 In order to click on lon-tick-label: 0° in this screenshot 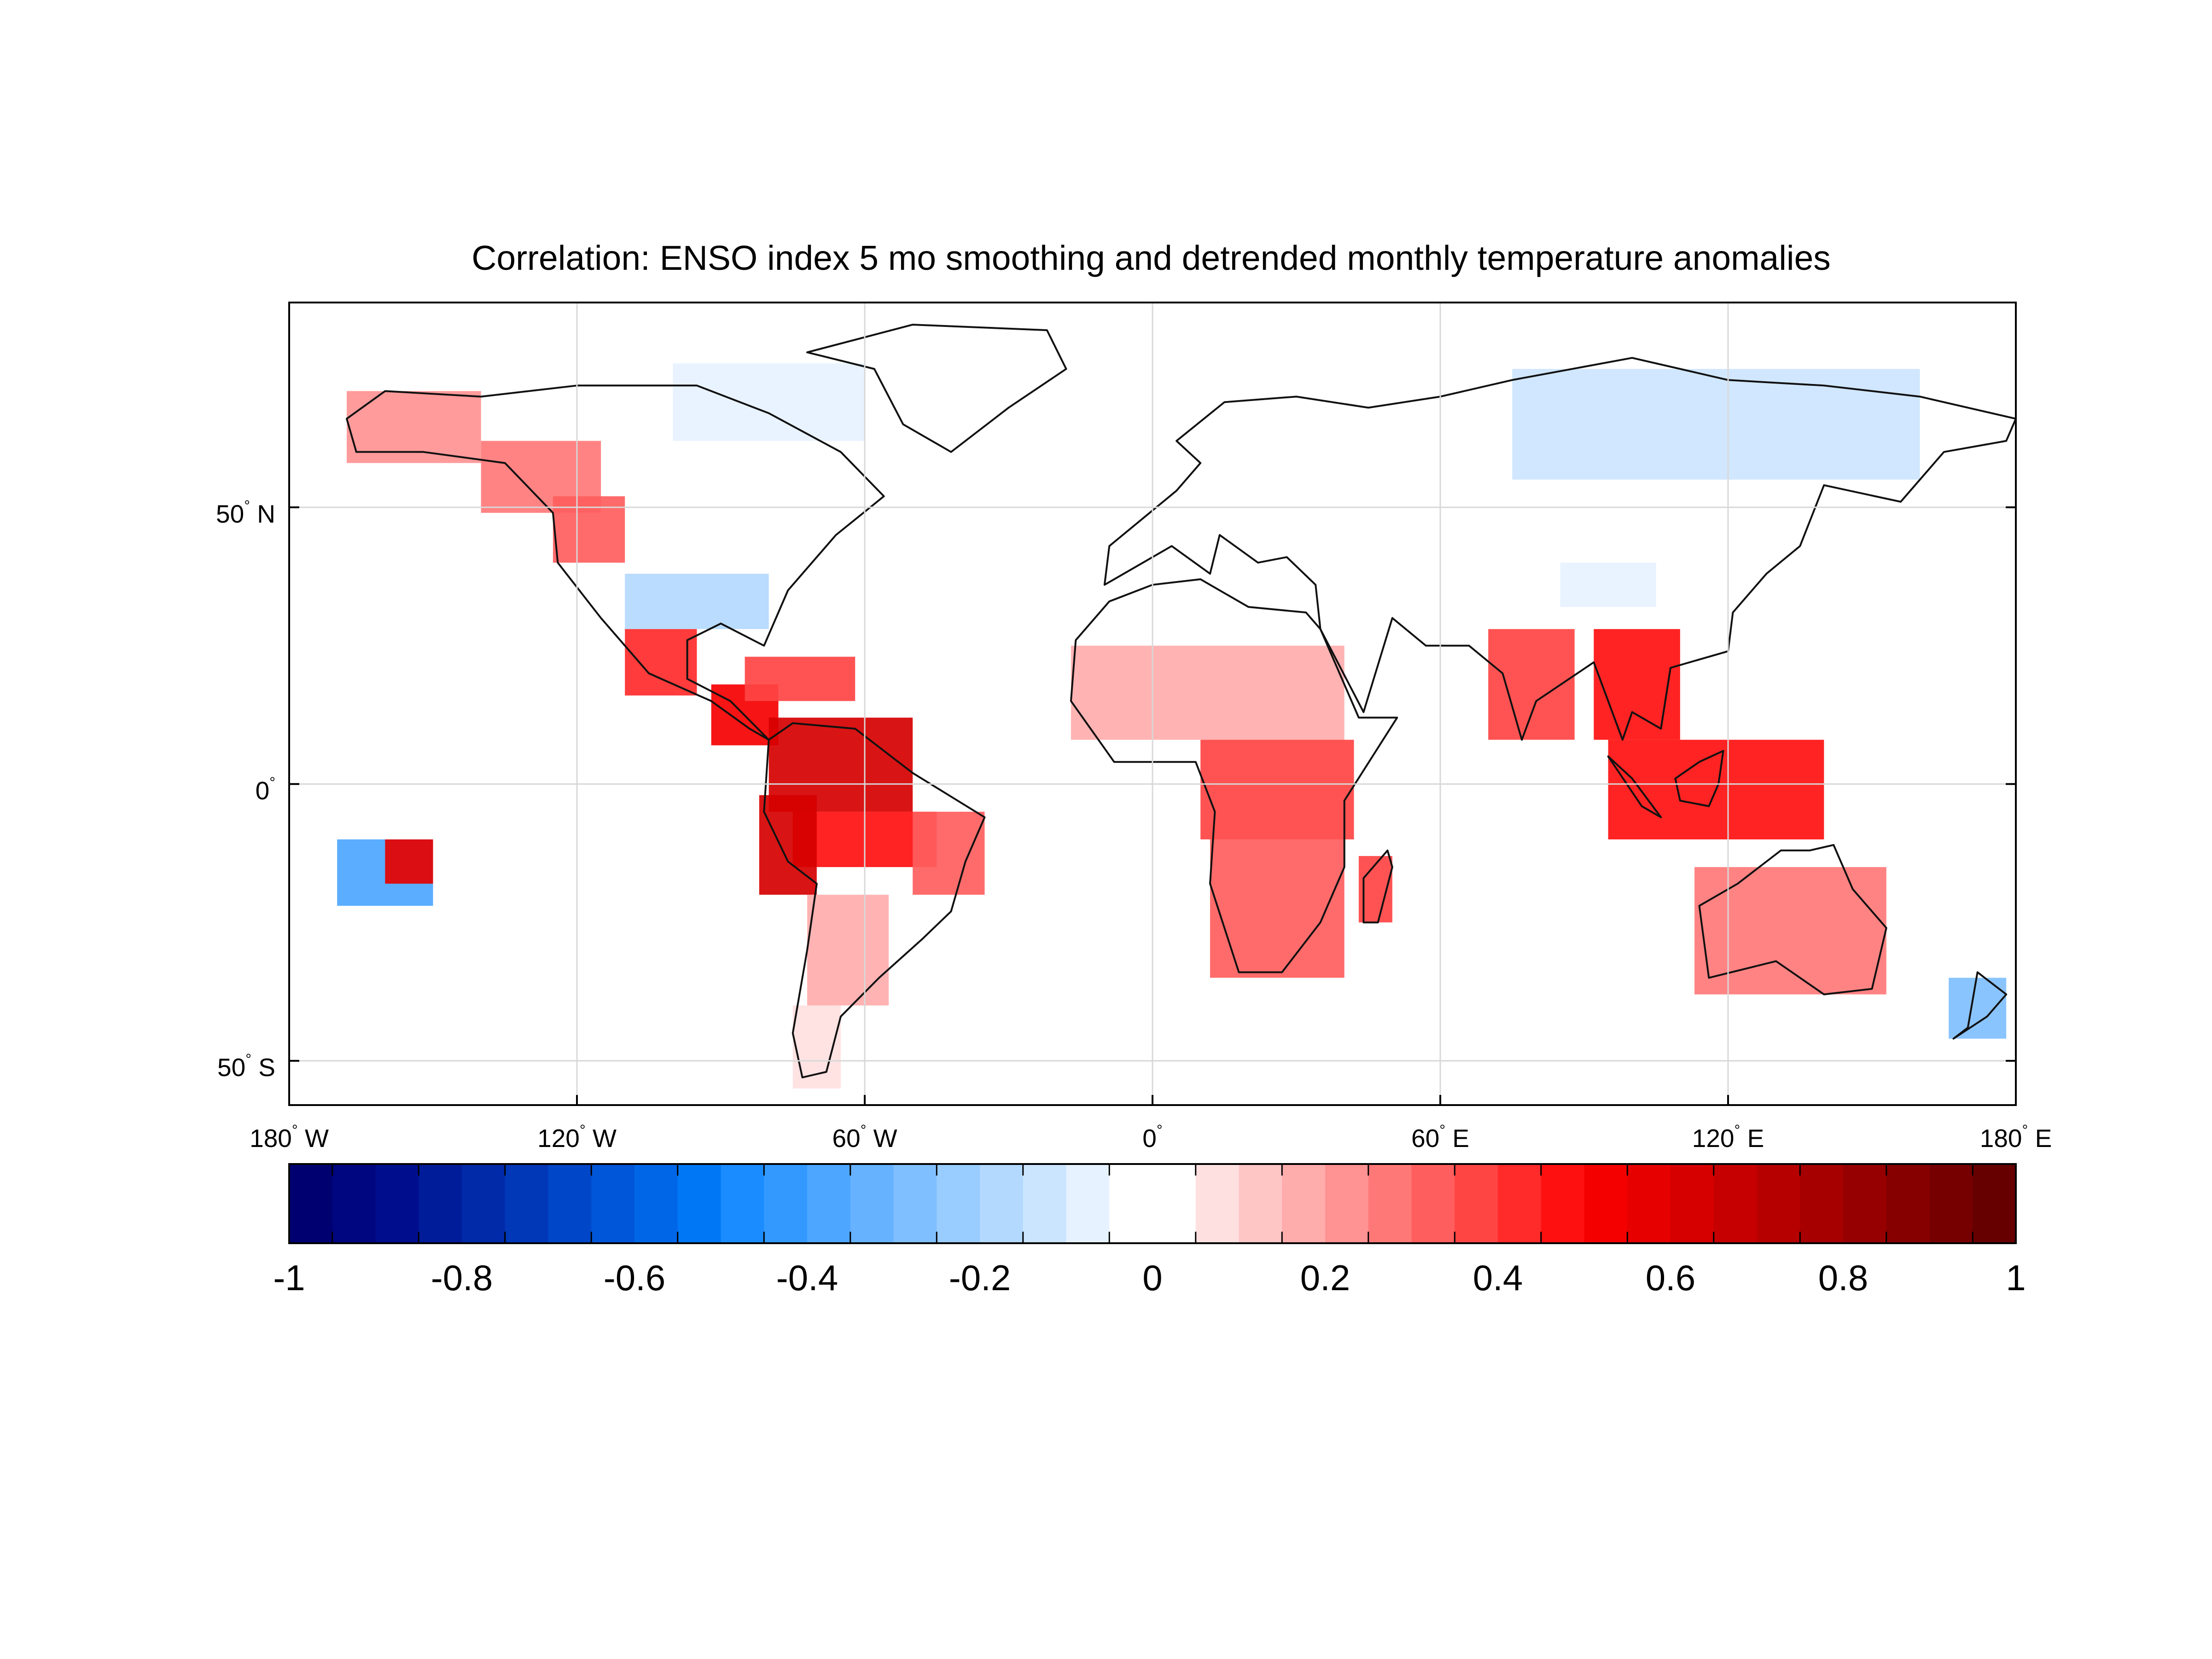, I will do `click(1152, 1138)`.